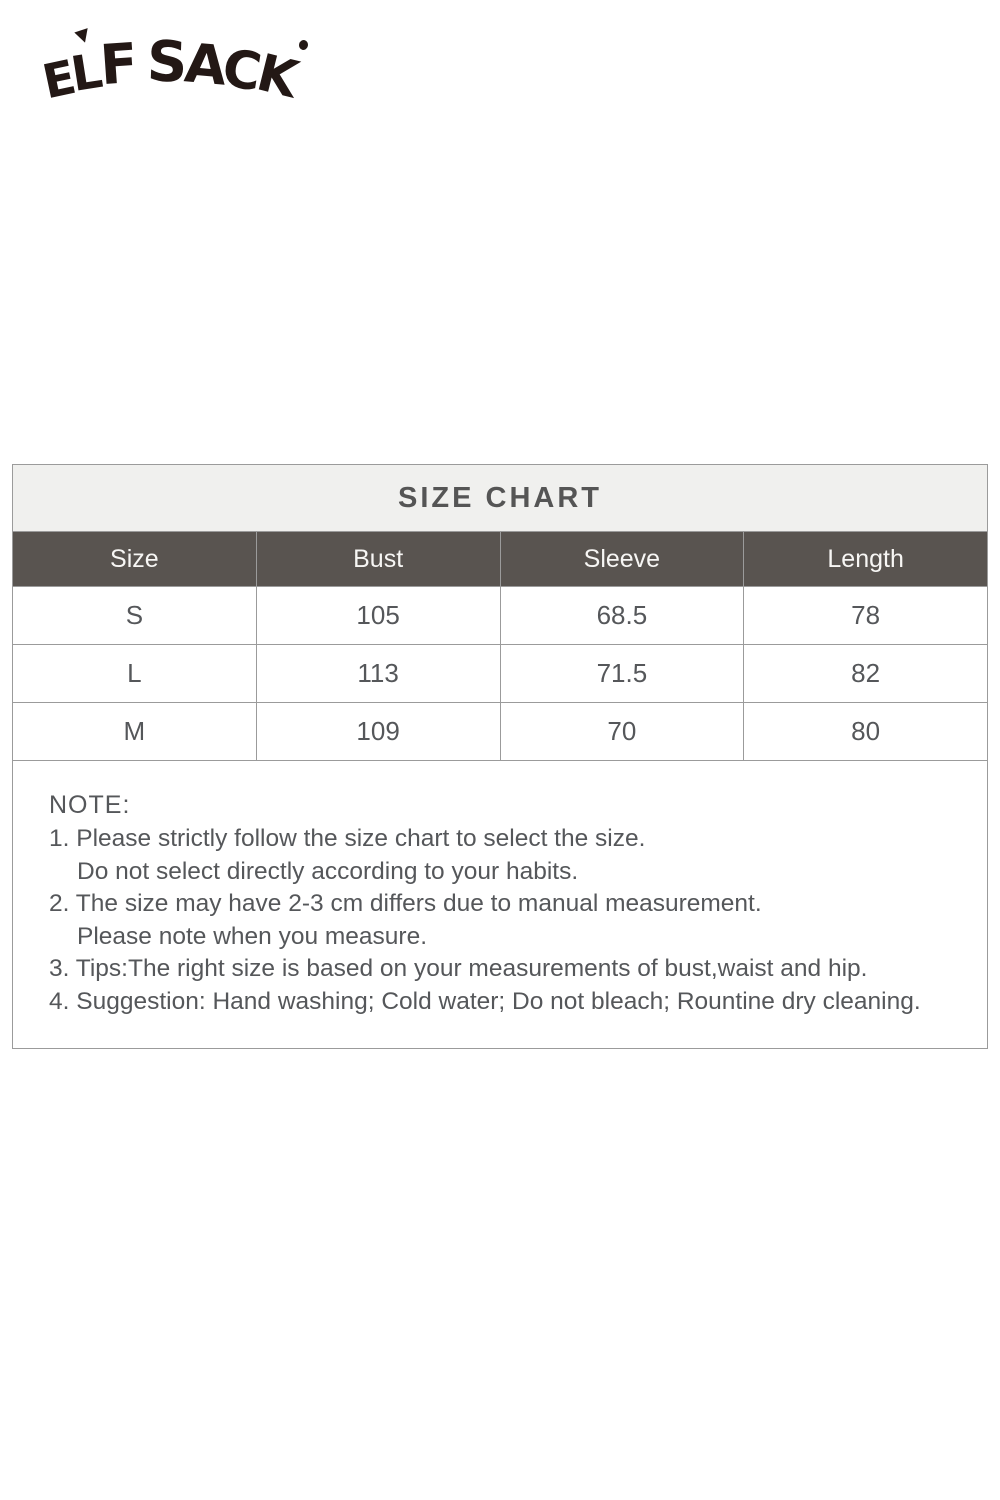  Describe the element at coordinates (622, 673) in the screenshot. I see `cell-sleeve: 71.5` at that location.